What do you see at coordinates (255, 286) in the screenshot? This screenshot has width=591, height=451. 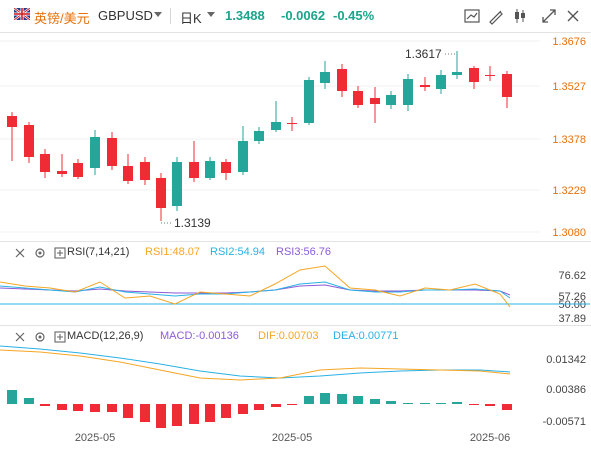 I see `rsi1-line` at bounding box center [255, 286].